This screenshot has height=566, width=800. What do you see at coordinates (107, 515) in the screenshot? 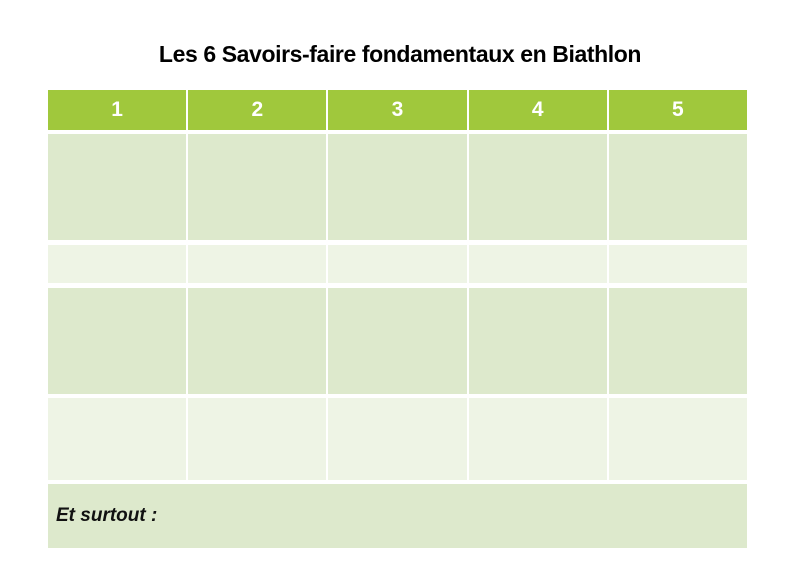
I see `footer-label: Et surtout :` at bounding box center [107, 515].